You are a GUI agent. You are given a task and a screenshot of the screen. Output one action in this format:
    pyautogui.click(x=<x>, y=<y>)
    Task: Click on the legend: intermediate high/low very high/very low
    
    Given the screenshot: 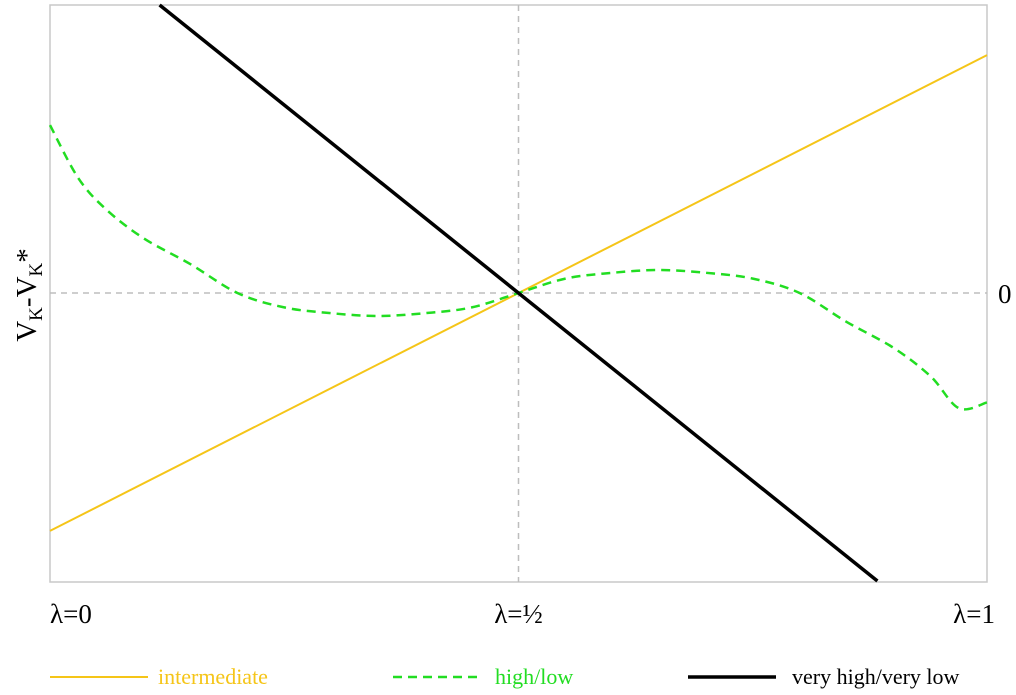 What is the action you would take?
    pyautogui.click(x=505, y=676)
    